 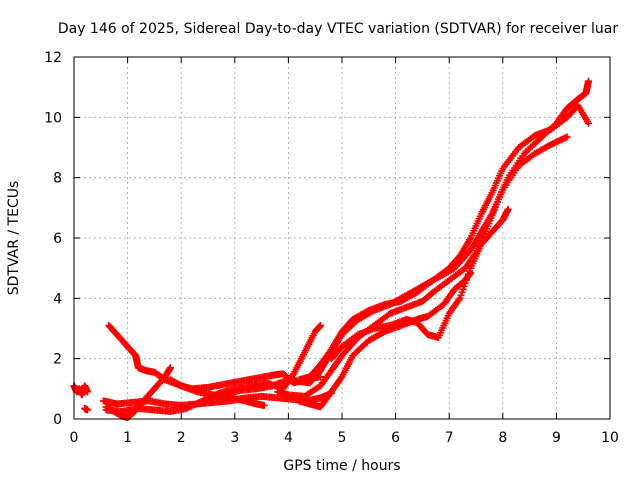 What do you see at coordinates (57, 299) in the screenshot?
I see `y-tick-label: 4` at bounding box center [57, 299].